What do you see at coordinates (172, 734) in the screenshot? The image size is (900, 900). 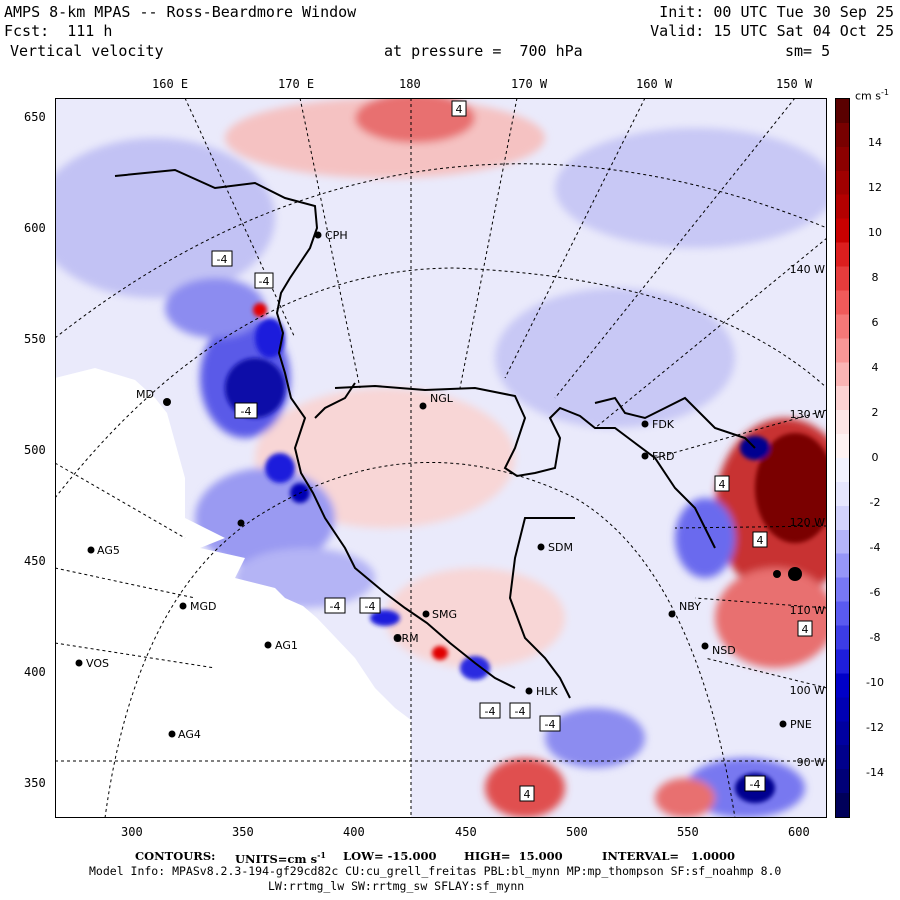 I see `station-dot-ag4` at bounding box center [172, 734].